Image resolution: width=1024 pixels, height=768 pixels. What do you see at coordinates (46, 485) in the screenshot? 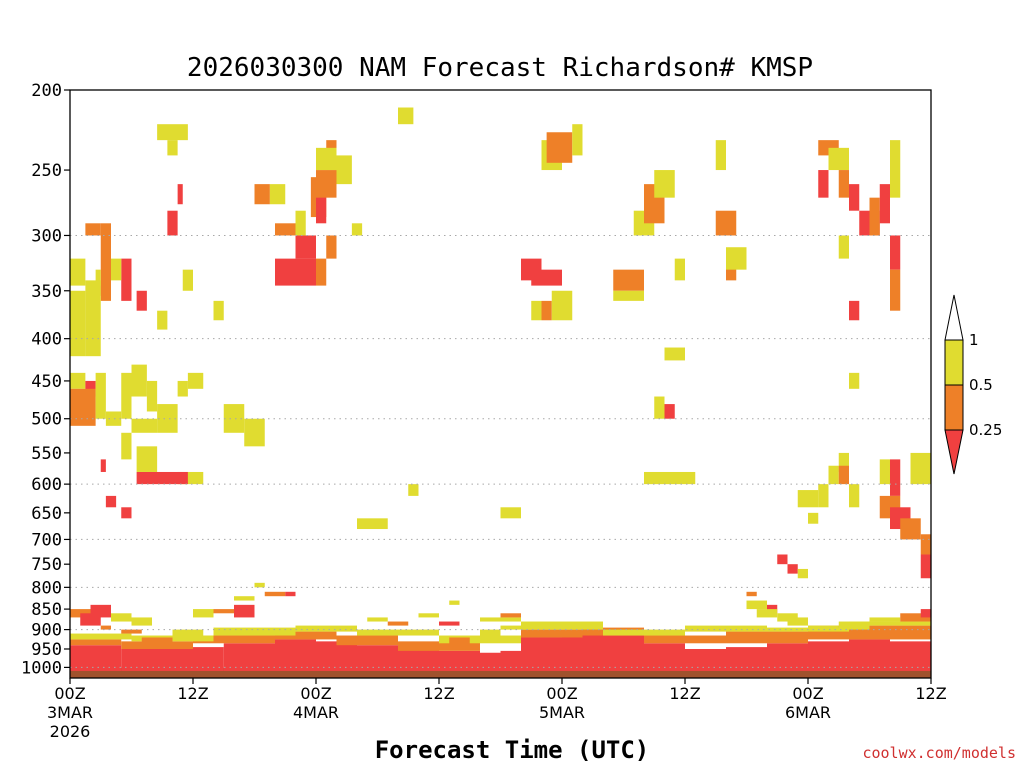
I see `y-tick-label: 600` at bounding box center [46, 485].